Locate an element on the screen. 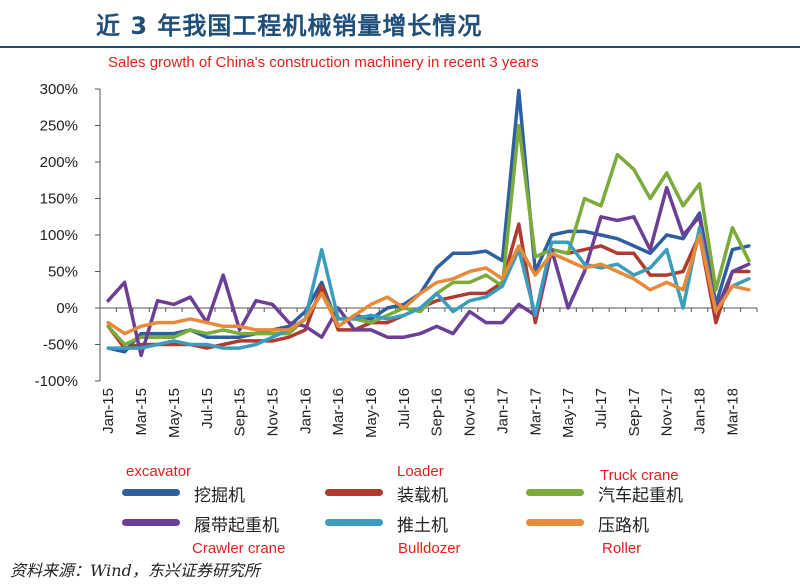 The width and height of the screenshot is (800, 586). legend-en-label: Truck crane is located at coordinates (639, 475).